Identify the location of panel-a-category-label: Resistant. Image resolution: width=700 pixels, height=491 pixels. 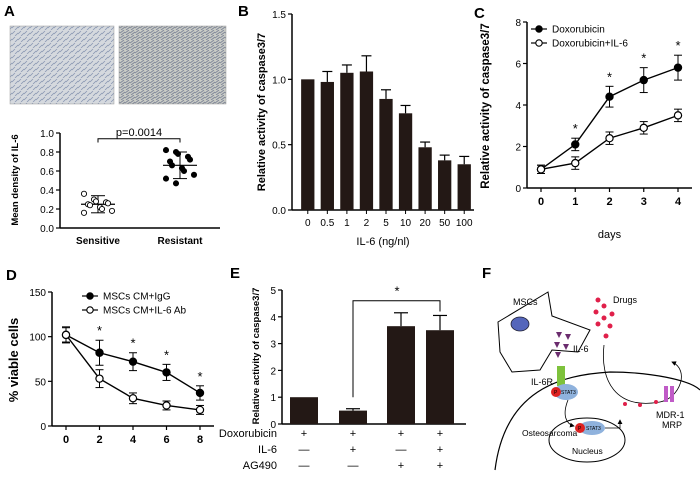
(180, 241).